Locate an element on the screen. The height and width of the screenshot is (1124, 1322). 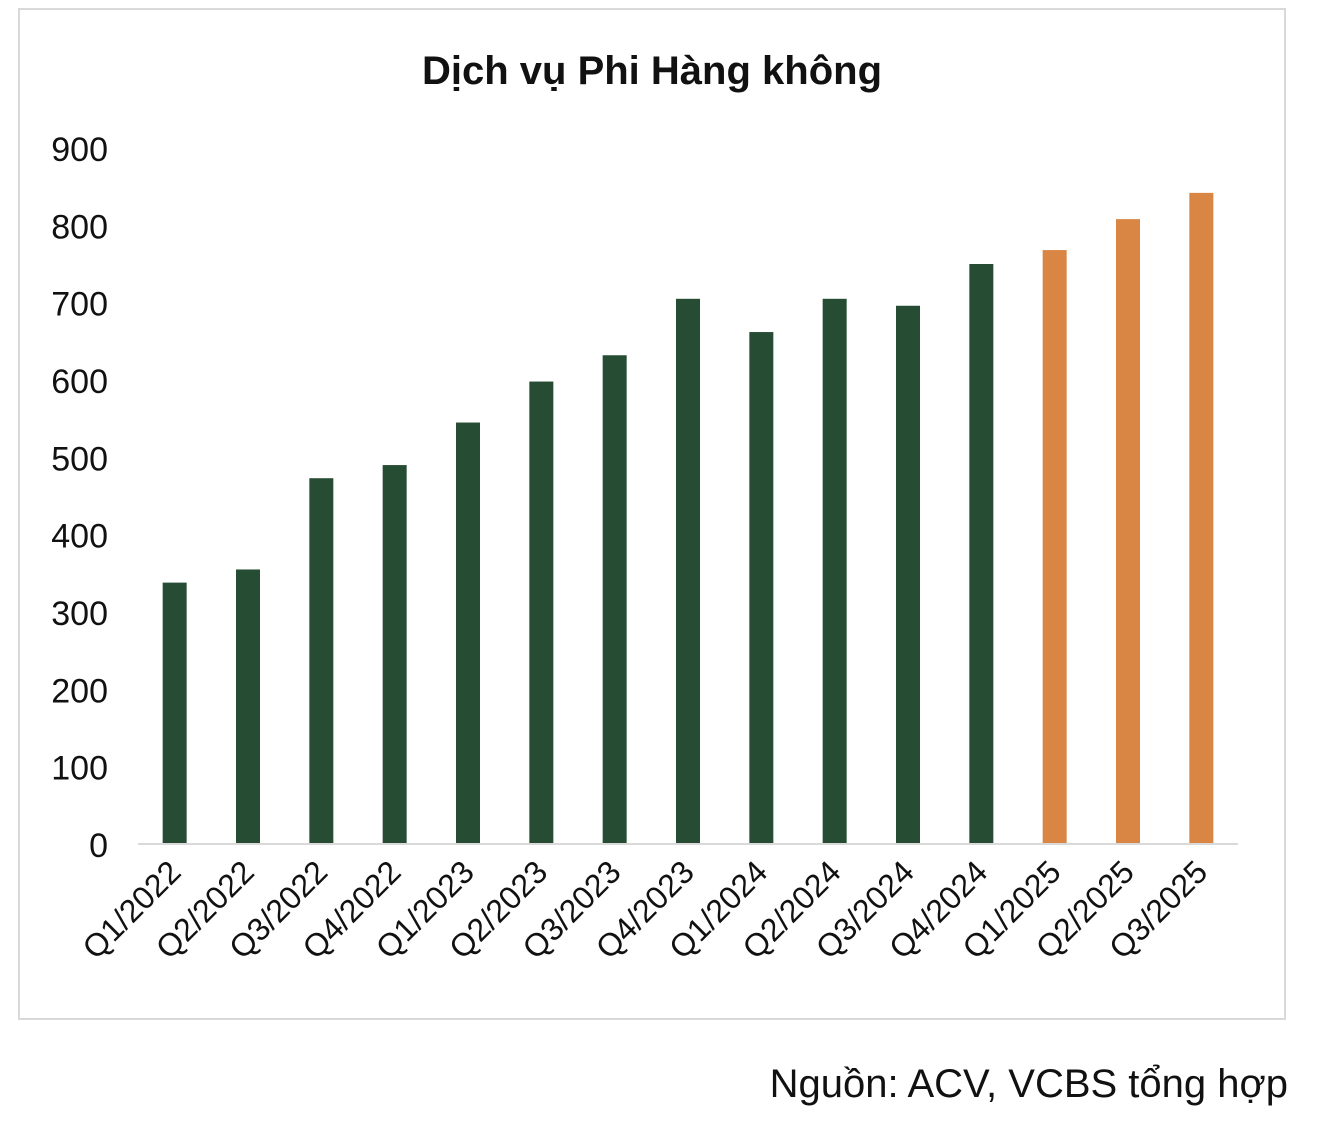
y-tick-label: 900 is located at coordinates (79, 150).